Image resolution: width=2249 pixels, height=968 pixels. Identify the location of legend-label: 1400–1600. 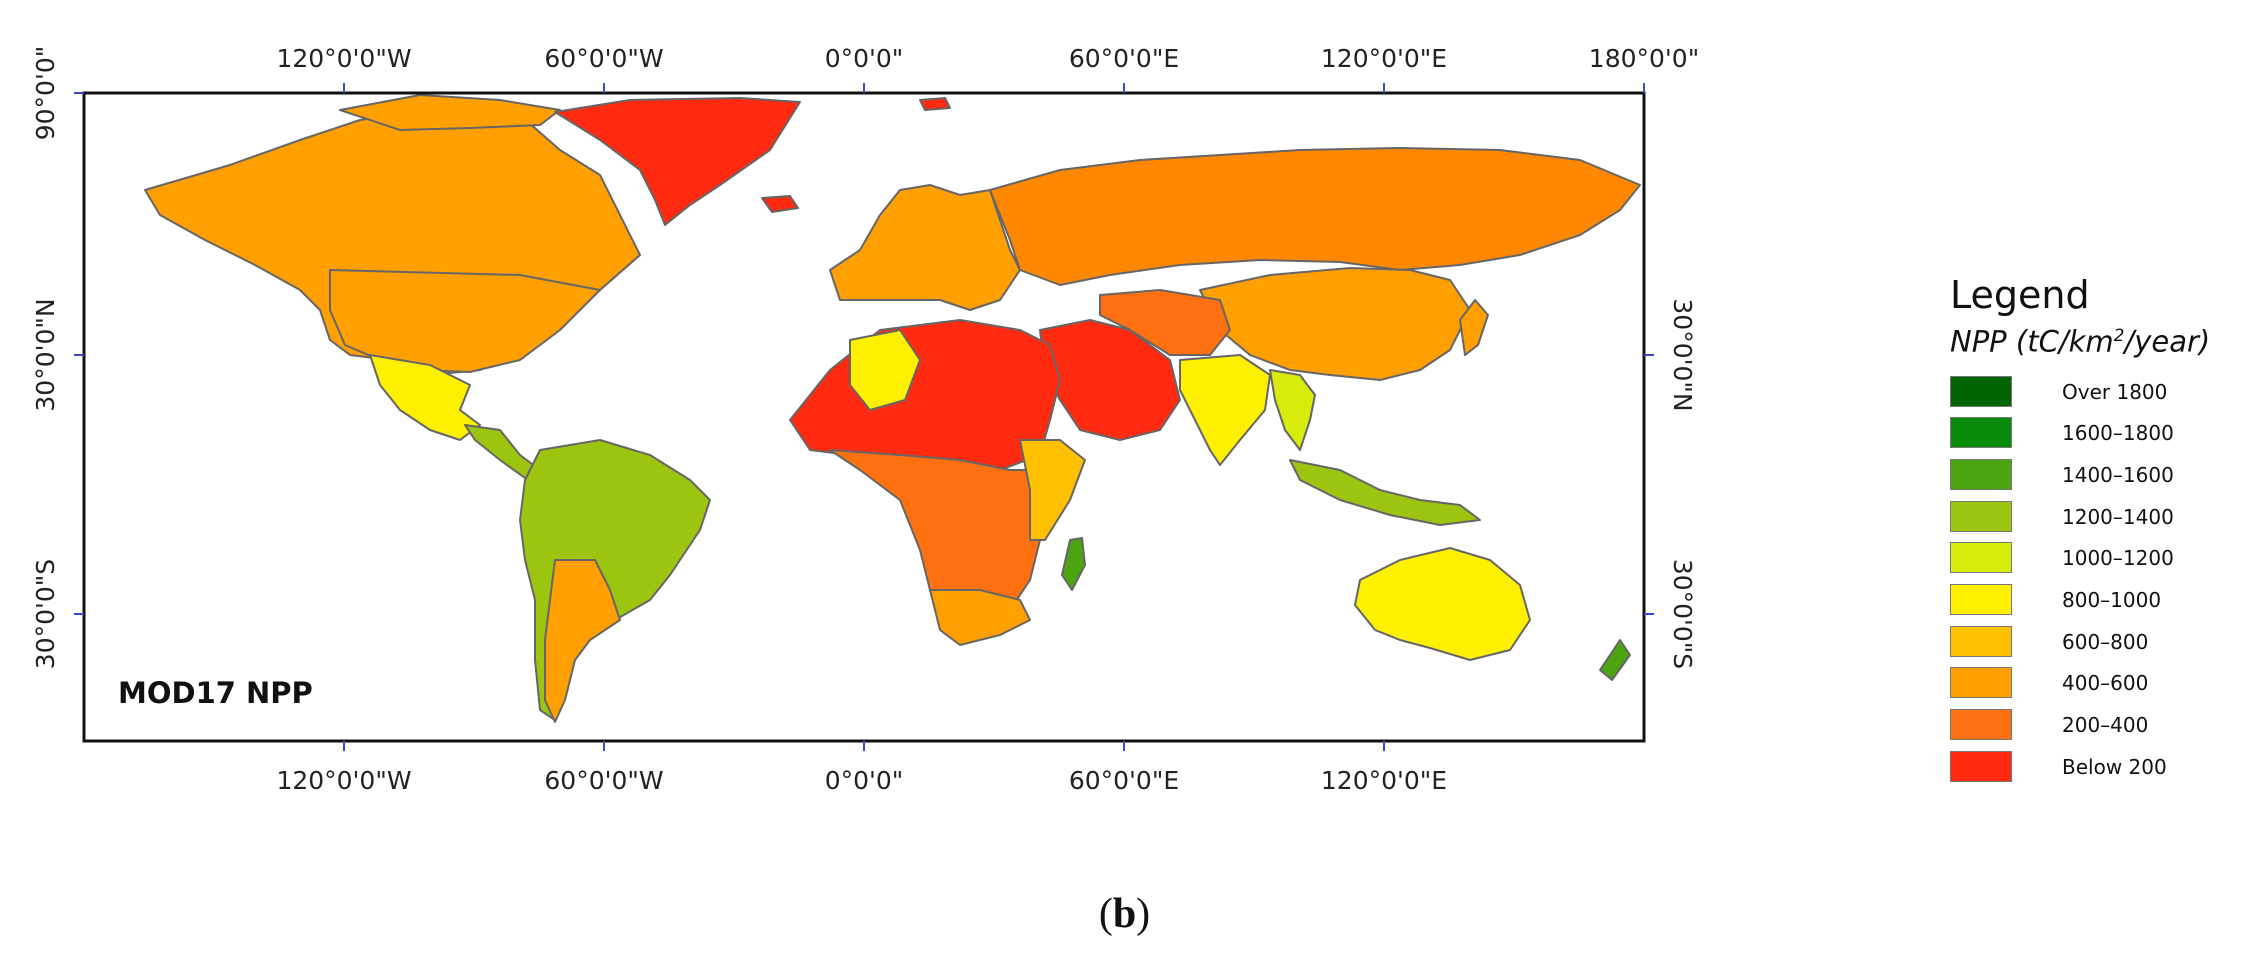
(2118, 475).